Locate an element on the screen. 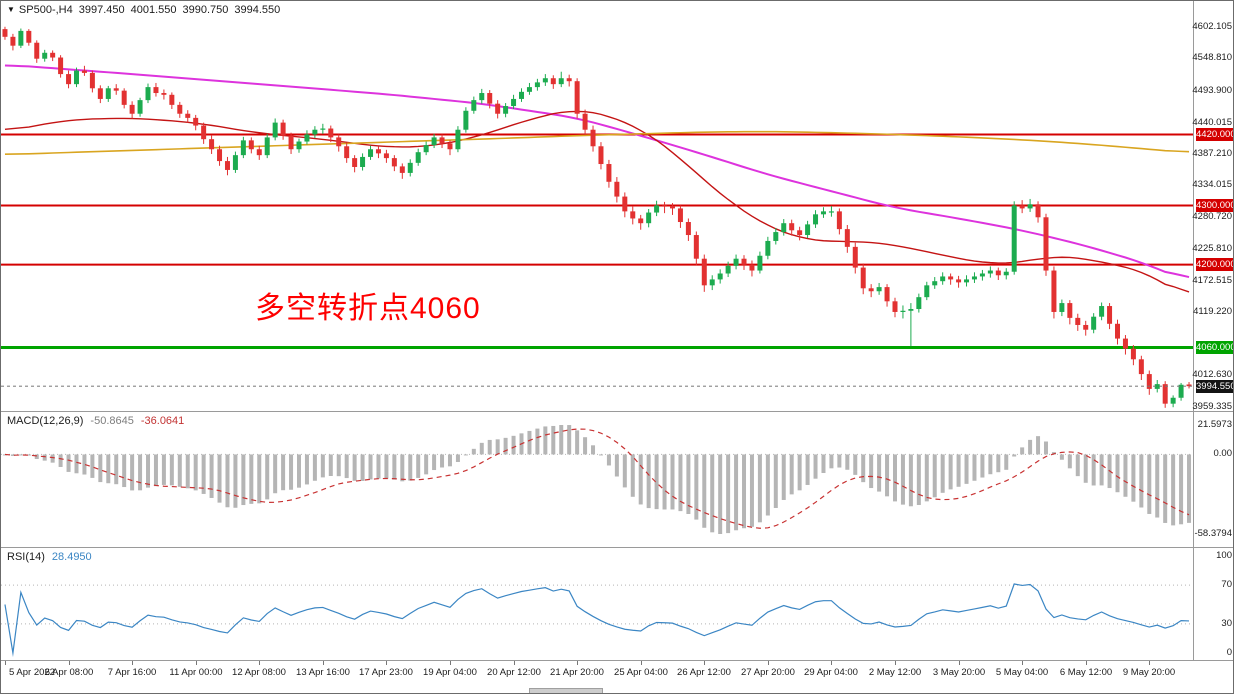 The height and width of the screenshot is (694, 1234). time-axis-label: 5 May 04:00 is located at coordinates (1022, 672).